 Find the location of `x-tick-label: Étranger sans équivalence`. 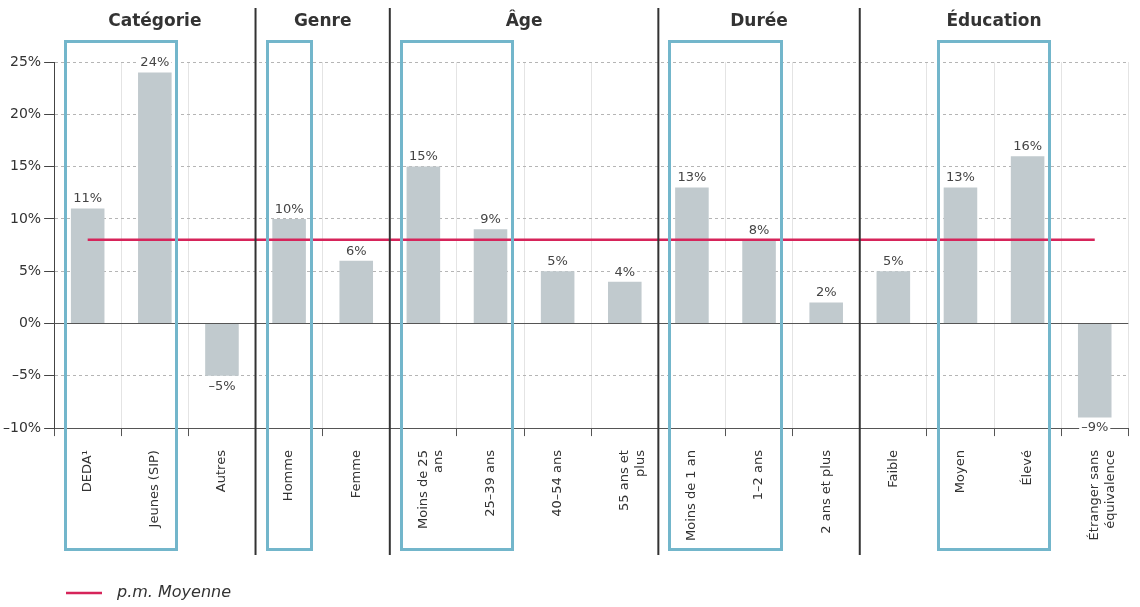

x-tick-label: Étranger sans équivalence is located at coordinates (1101, 495).